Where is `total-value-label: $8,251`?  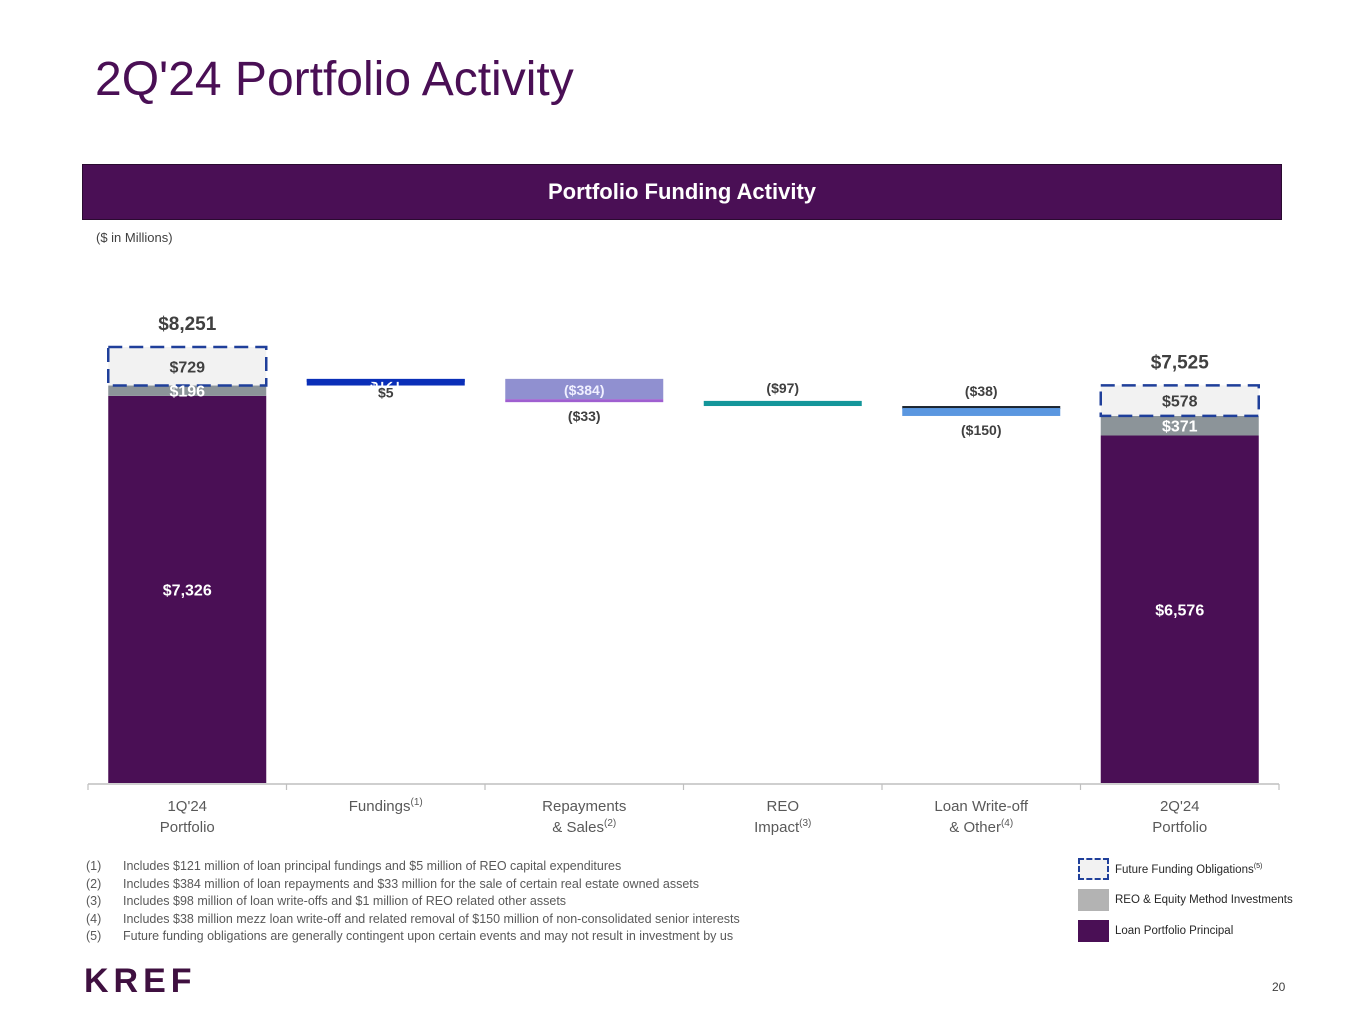 total-value-label: $8,251 is located at coordinates (187, 324).